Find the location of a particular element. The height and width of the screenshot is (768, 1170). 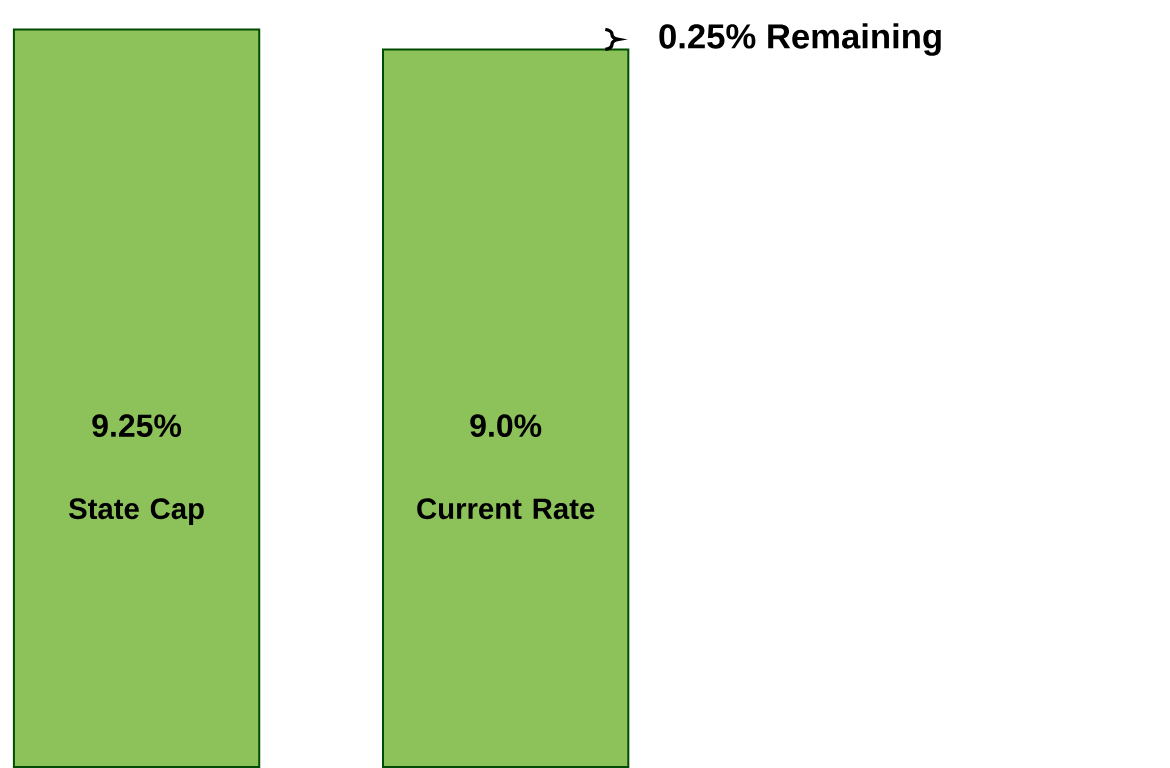

data-label: 9.0% is located at coordinates (506, 425).